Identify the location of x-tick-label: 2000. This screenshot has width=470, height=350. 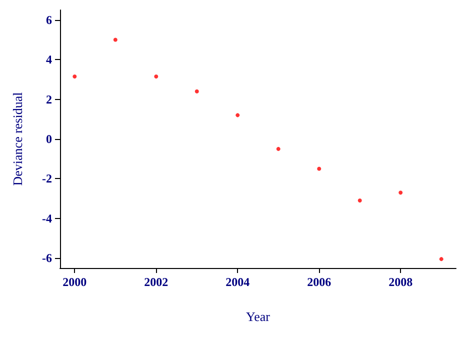
(74, 282).